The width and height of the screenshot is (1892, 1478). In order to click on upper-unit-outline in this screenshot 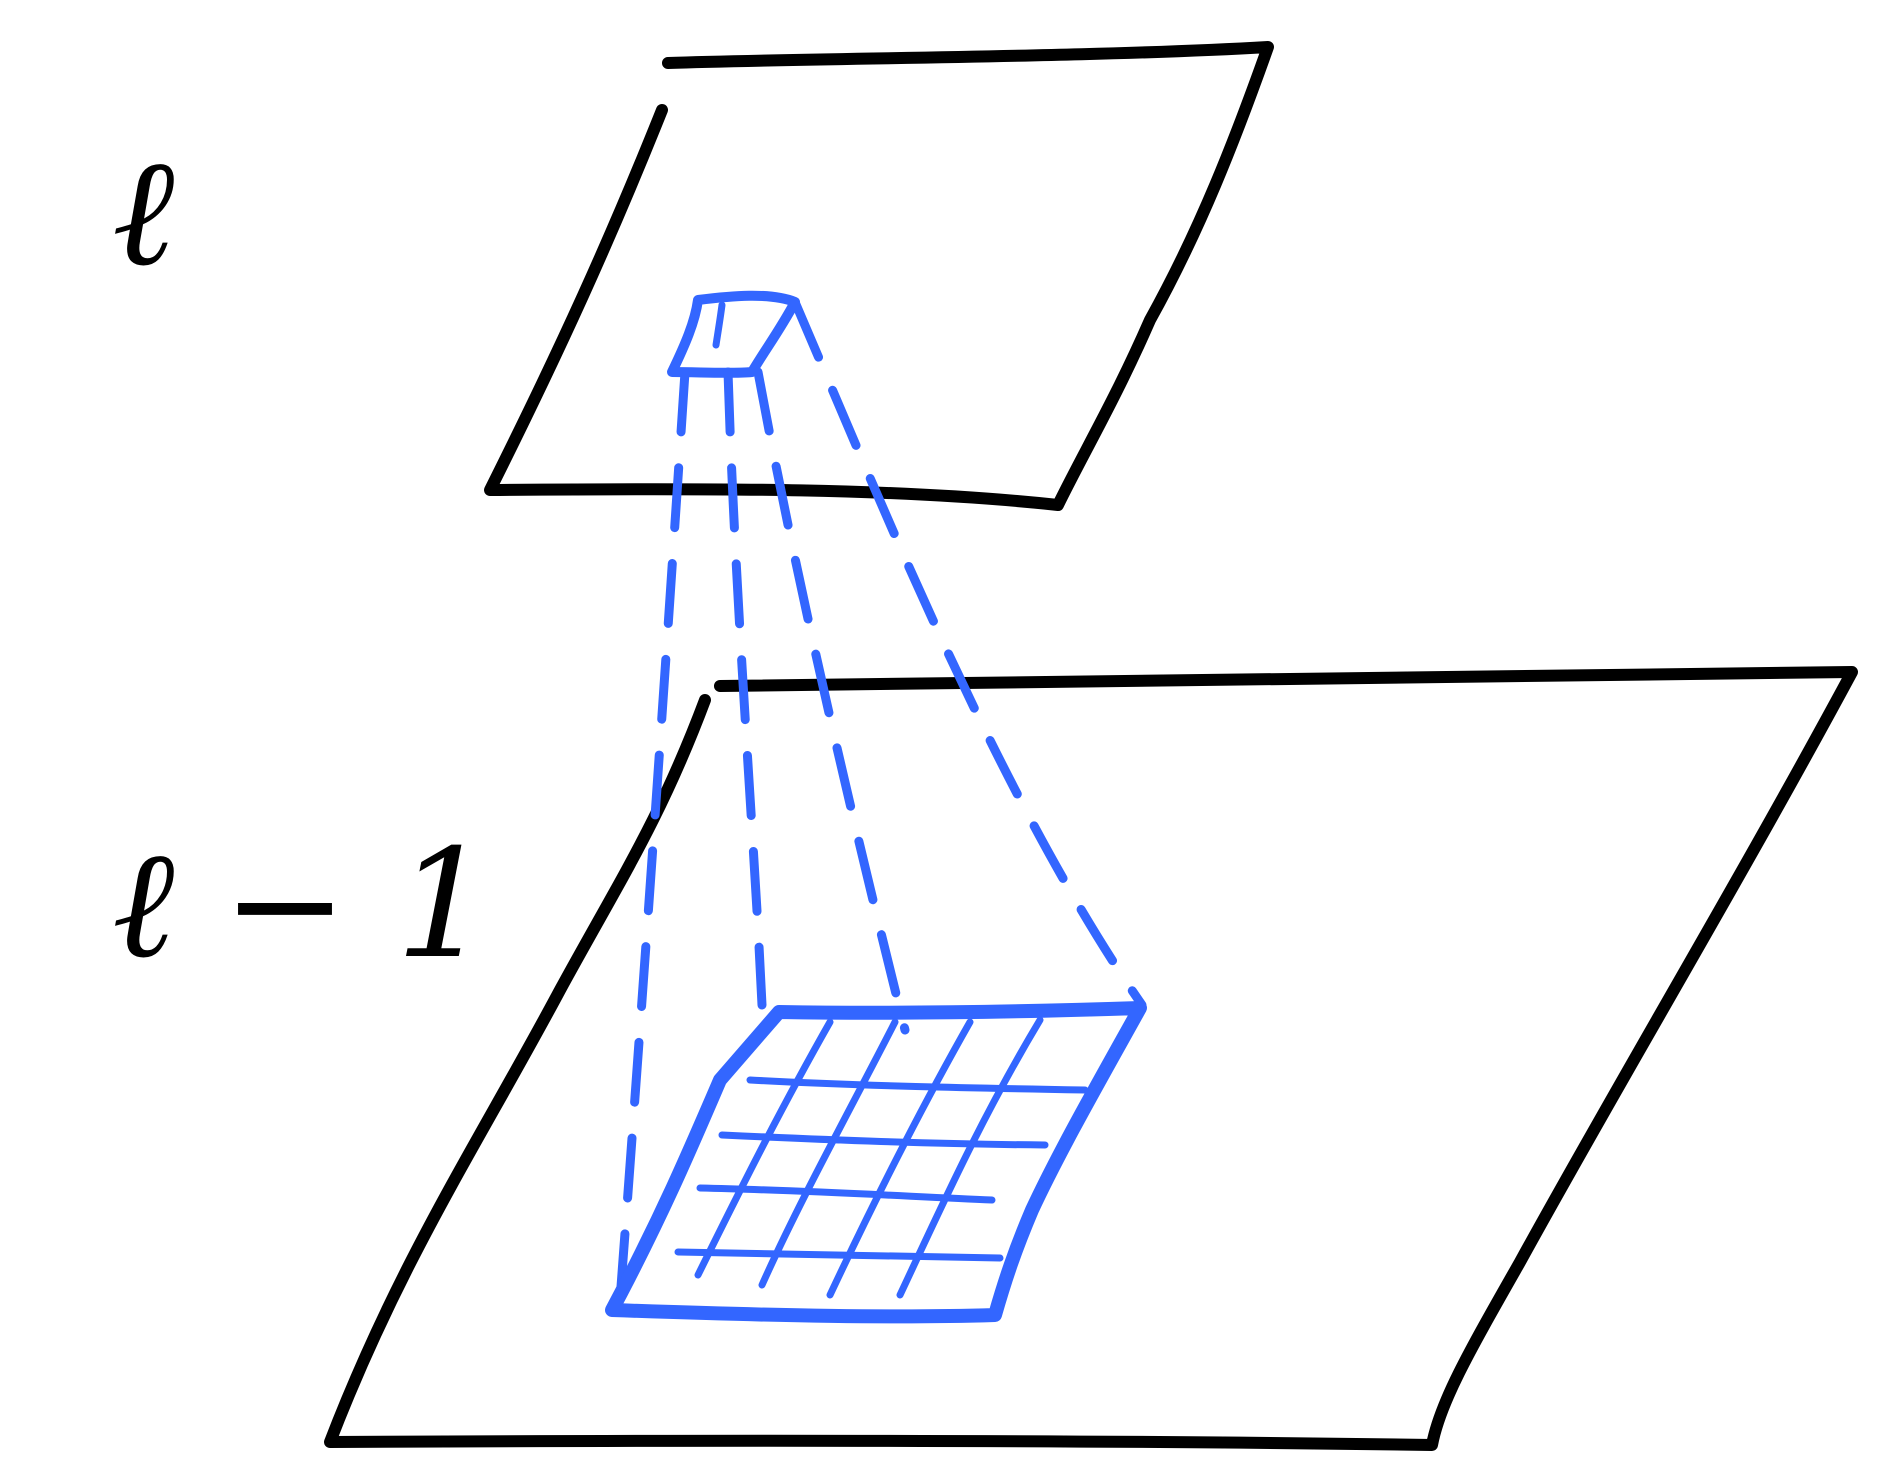, I will do `click(733, 334)`.